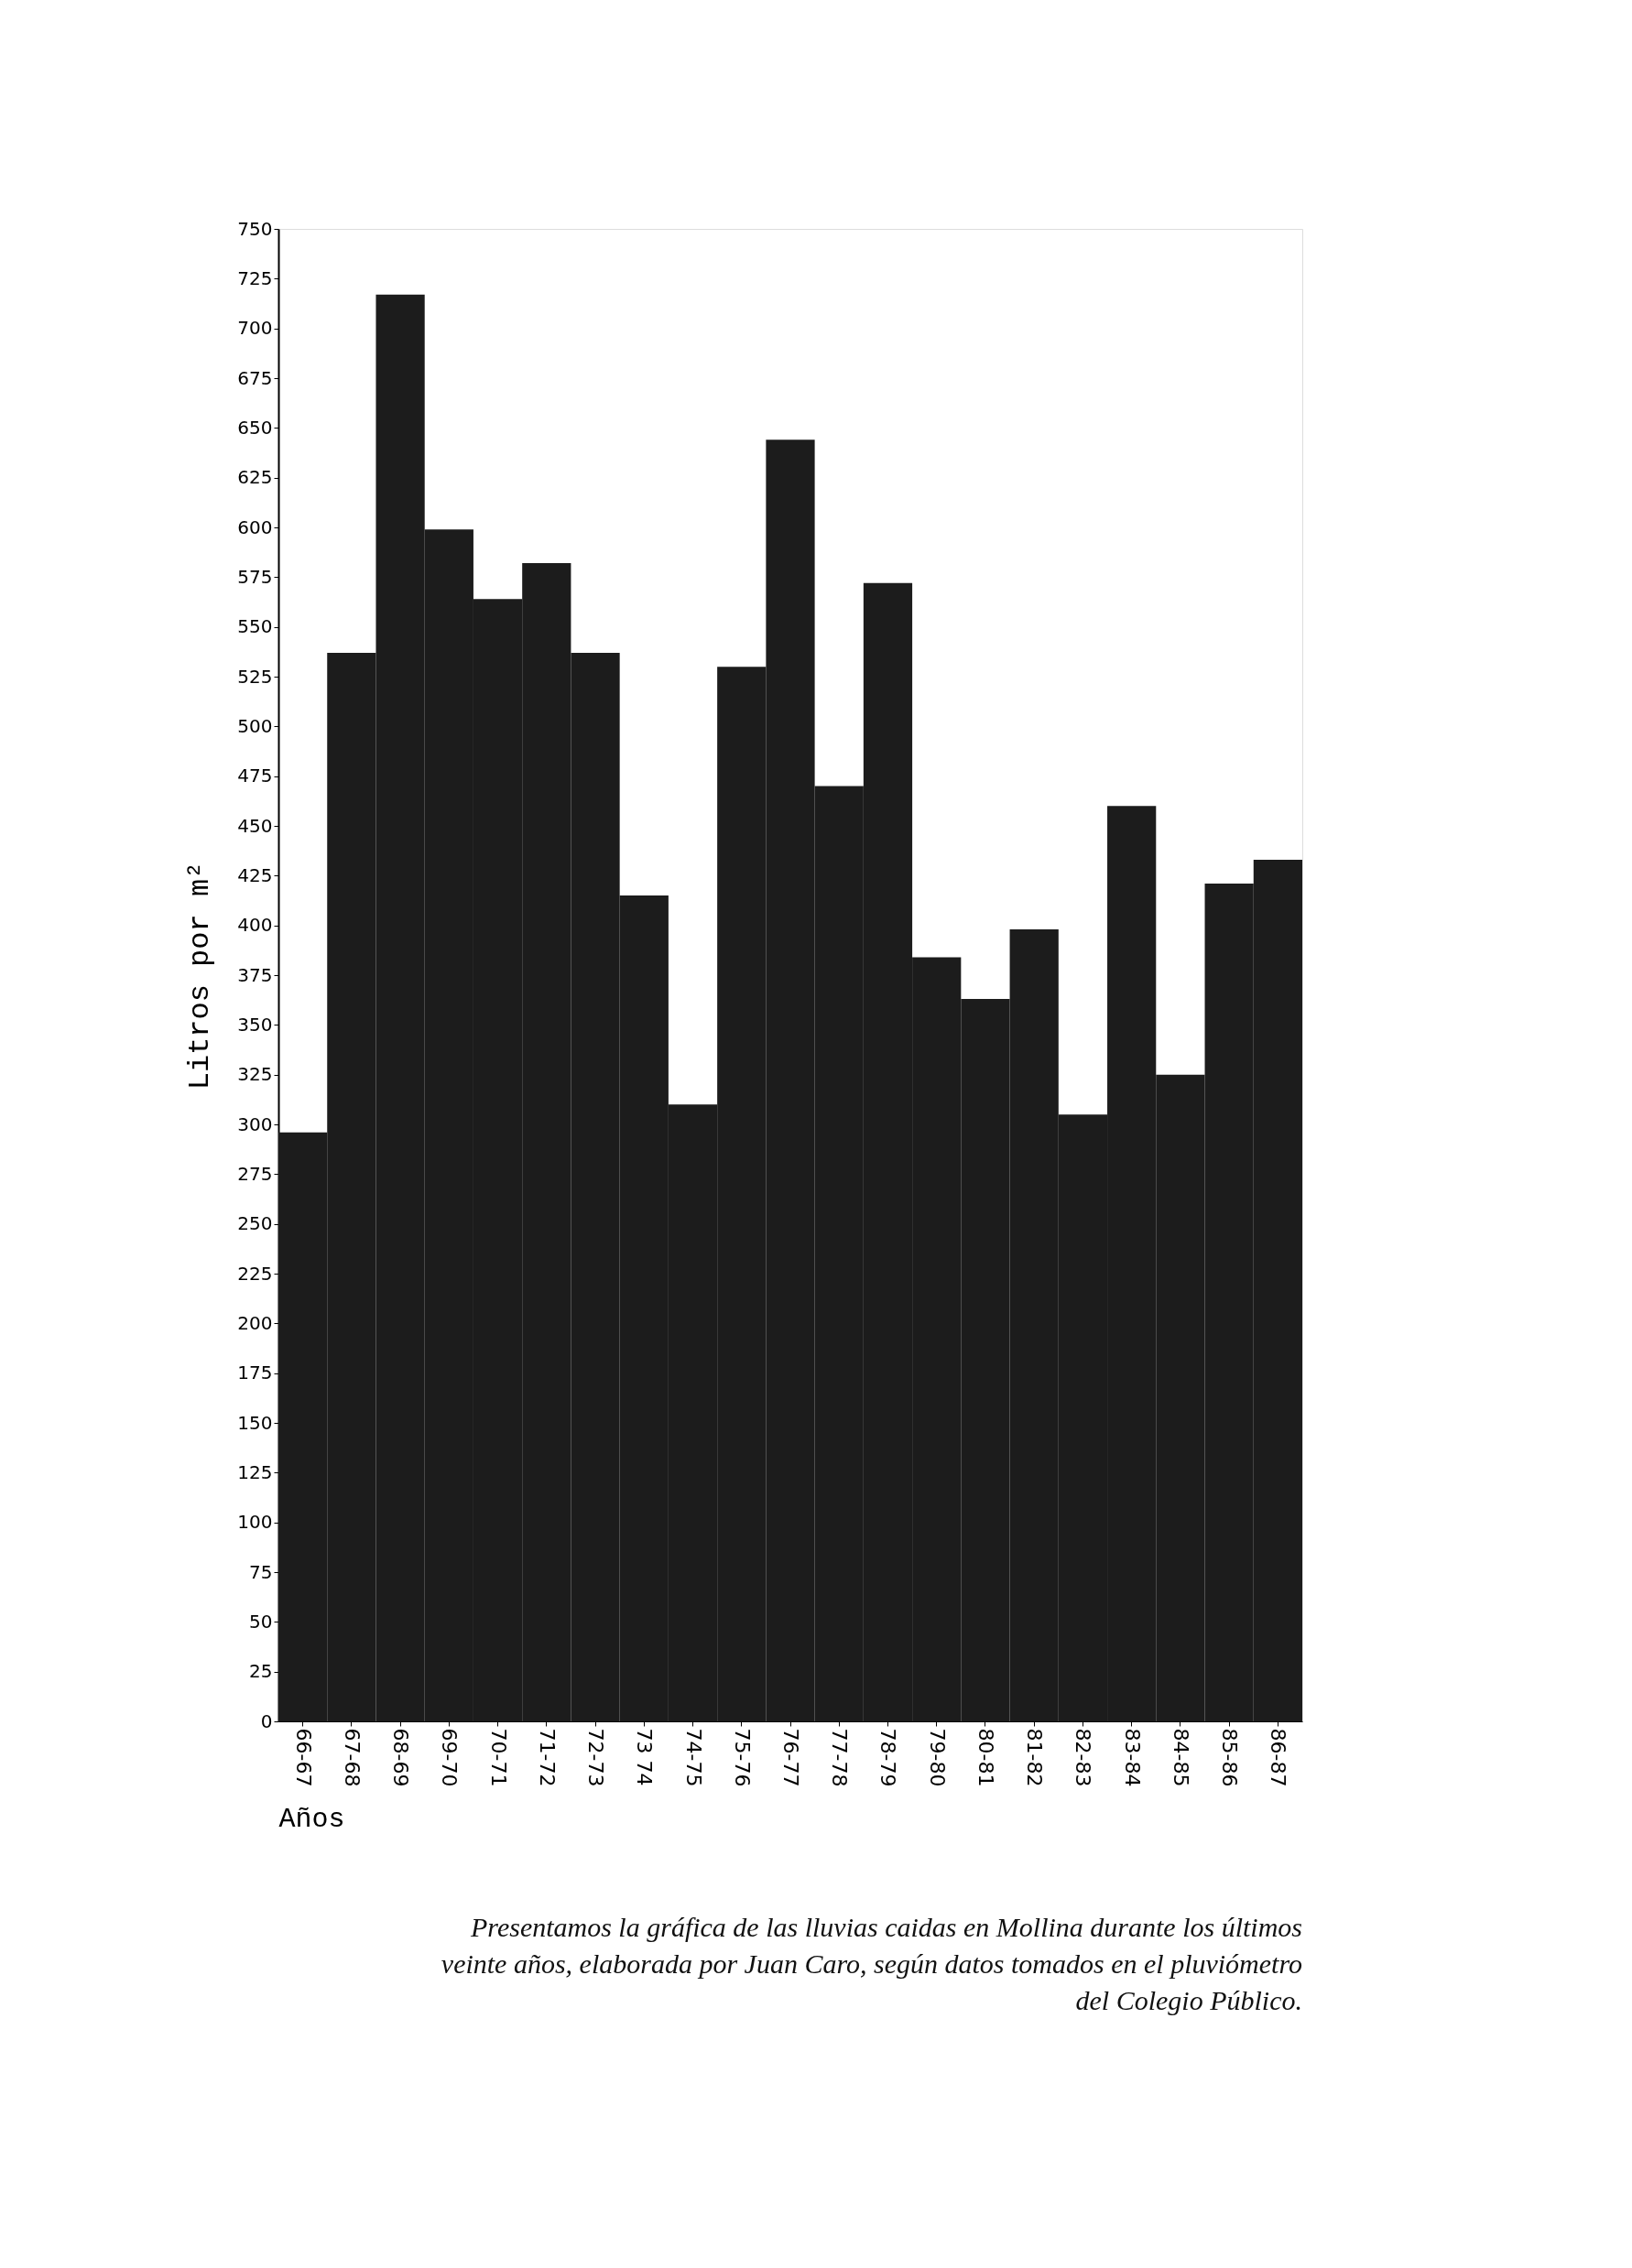 The image size is (1632, 2268). I want to click on x-tick-label: 66-67, so click(303, 1758).